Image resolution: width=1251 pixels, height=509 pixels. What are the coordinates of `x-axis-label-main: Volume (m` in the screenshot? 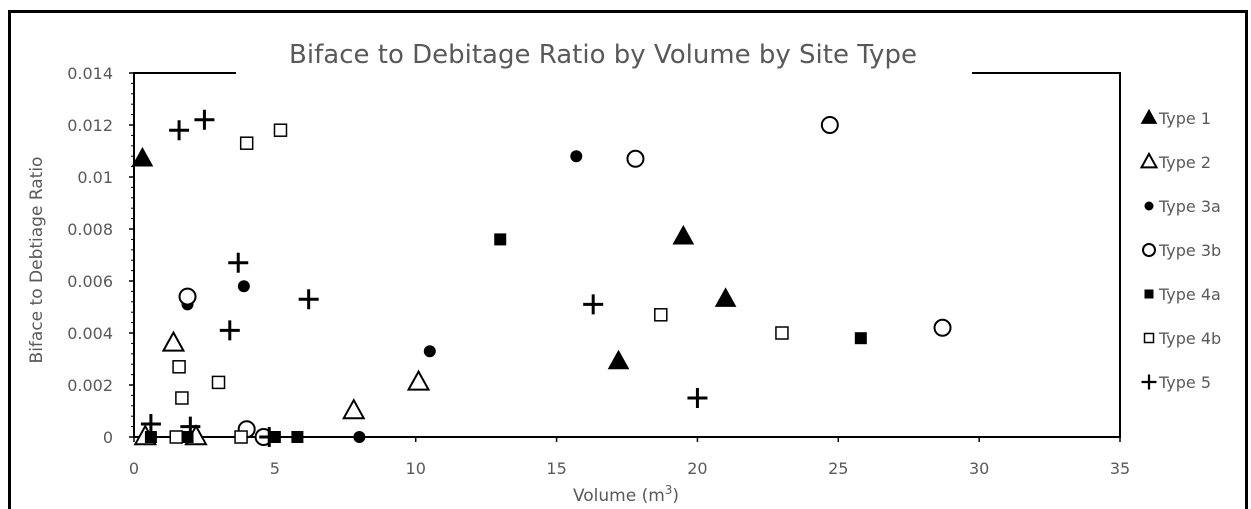 It's located at (619, 496).